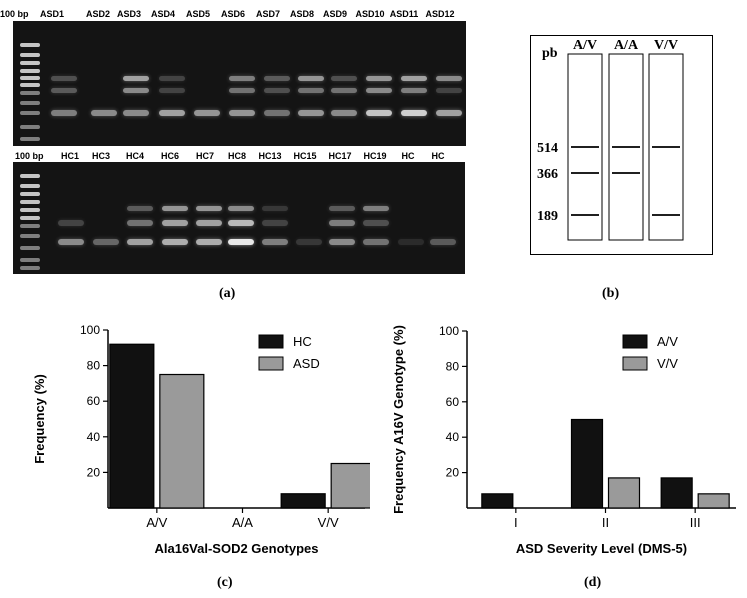 Image resolution: width=747 pixels, height=598 pixels. What do you see at coordinates (440, 14) in the screenshot?
I see `top-gel-lane-label: ASD12` at bounding box center [440, 14].